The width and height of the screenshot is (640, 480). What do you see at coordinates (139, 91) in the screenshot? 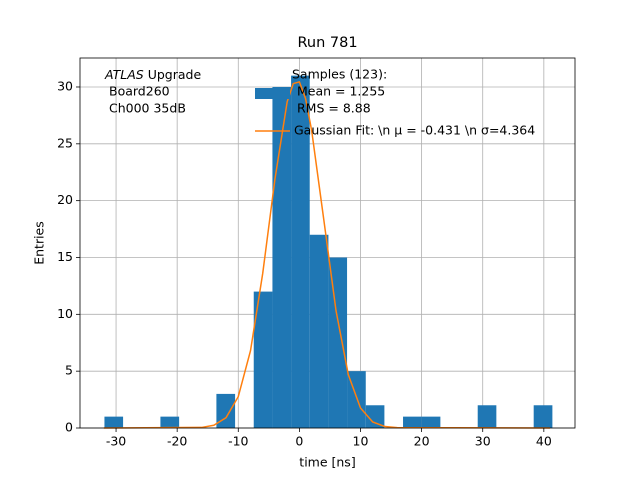
I see `annotation-text: Board260` at bounding box center [139, 91].